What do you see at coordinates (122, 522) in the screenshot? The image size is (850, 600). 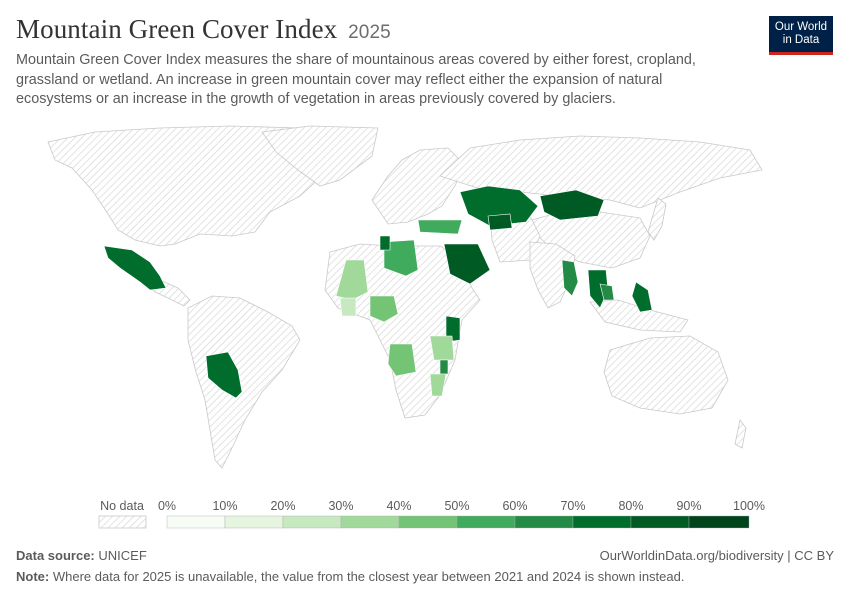 I see `legend-no-data-swatch` at bounding box center [122, 522].